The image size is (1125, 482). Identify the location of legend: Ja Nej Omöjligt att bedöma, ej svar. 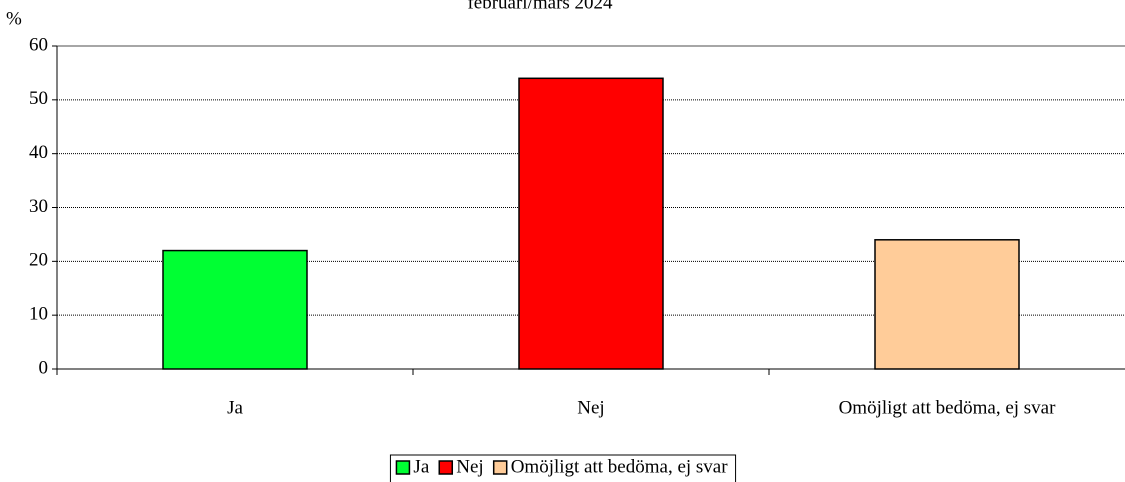
(563, 468).